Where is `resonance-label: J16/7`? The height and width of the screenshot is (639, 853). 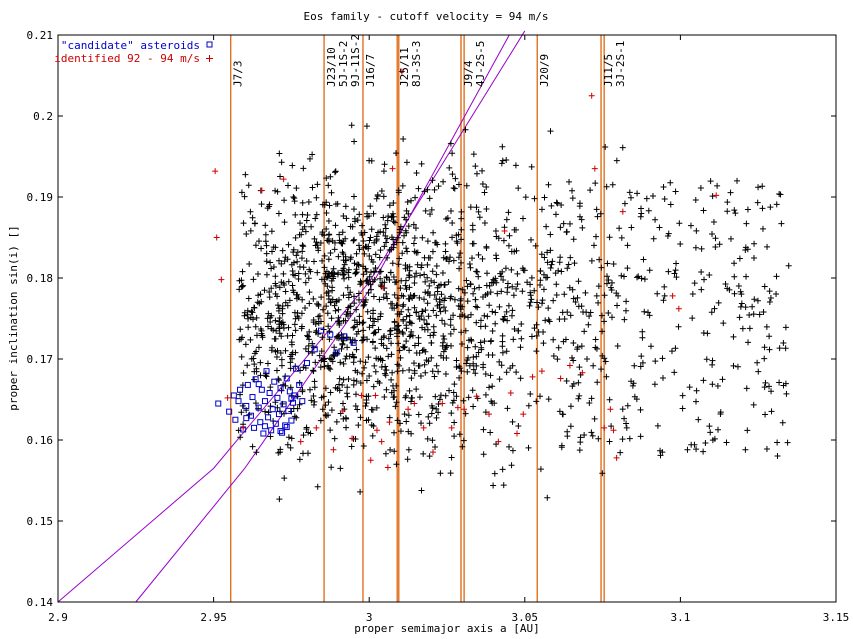 resonance-label: J16/7 is located at coordinates (370, 70).